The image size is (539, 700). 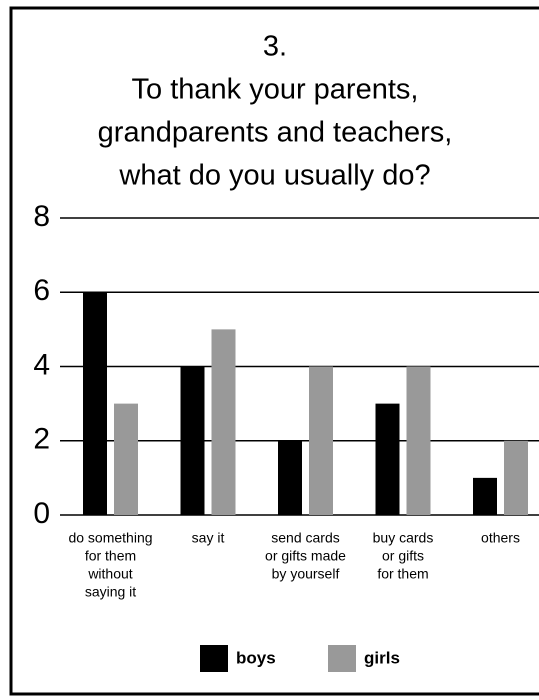 I want to click on x-tick-label: say it, so click(x=208, y=538).